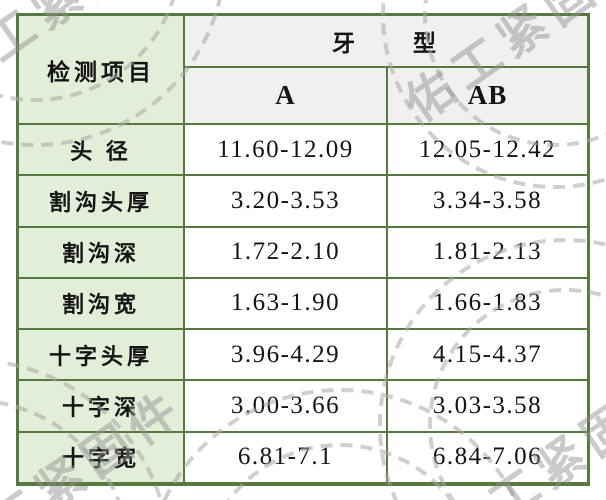  I want to click on cell-a: 3.96-4.29, so click(285, 355).